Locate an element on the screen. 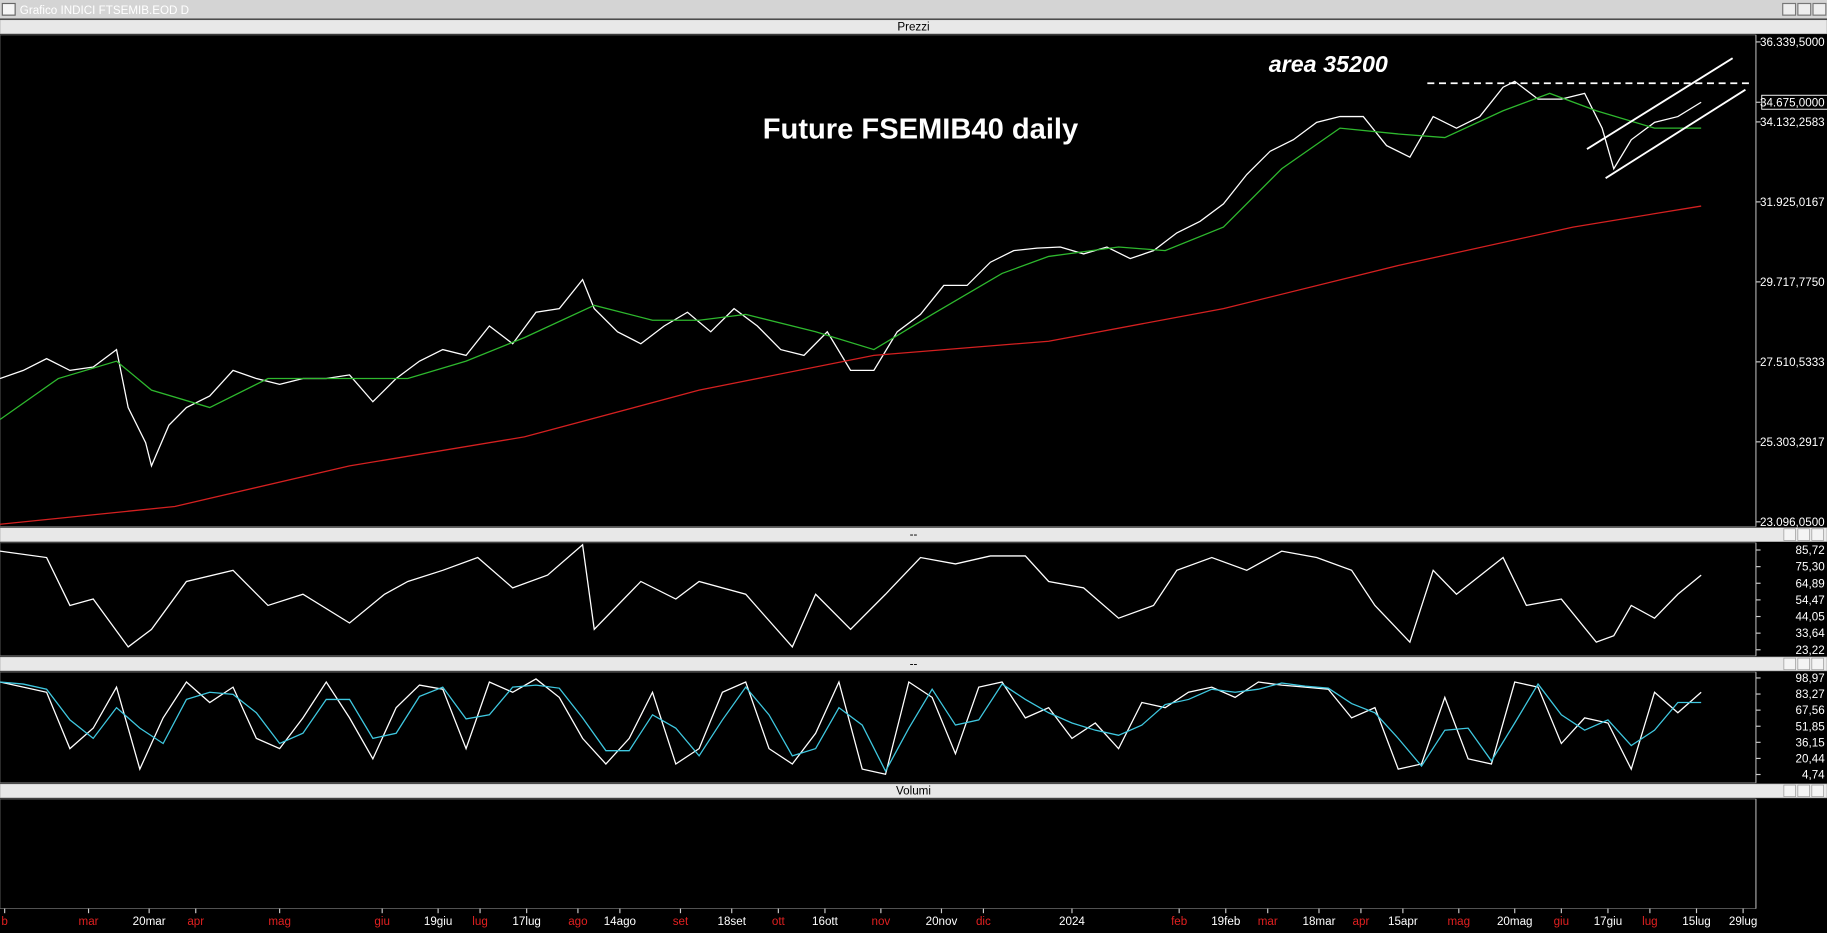 The width and height of the screenshot is (1827, 933). close-button is located at coordinates (1819, 9).